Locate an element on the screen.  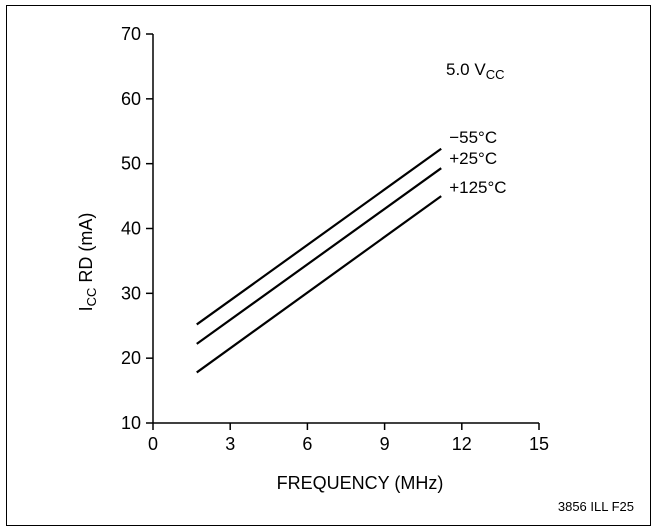
y-tick-label: 40 is located at coordinates (131, 229).